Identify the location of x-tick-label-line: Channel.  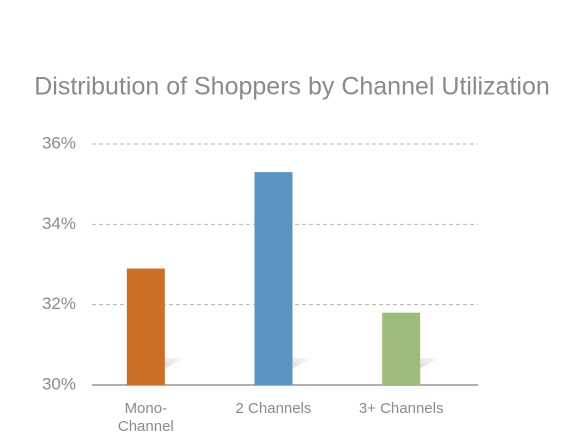
(146, 426).